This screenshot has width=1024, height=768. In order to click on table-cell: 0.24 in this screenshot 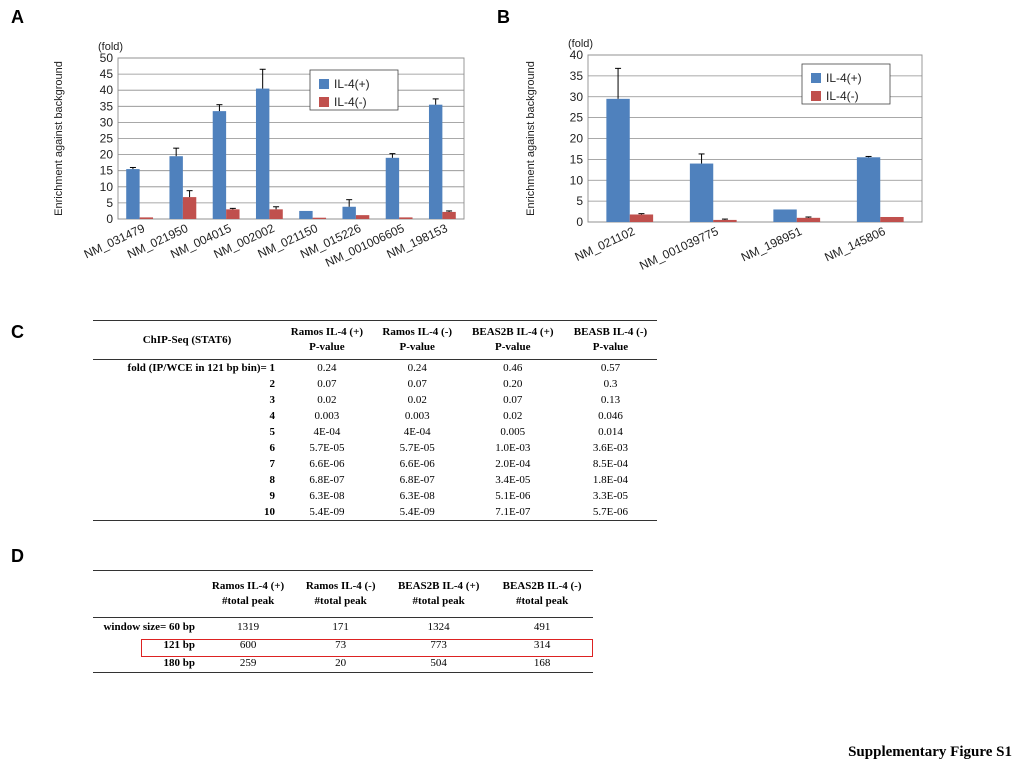, I will do `click(417, 368)`.